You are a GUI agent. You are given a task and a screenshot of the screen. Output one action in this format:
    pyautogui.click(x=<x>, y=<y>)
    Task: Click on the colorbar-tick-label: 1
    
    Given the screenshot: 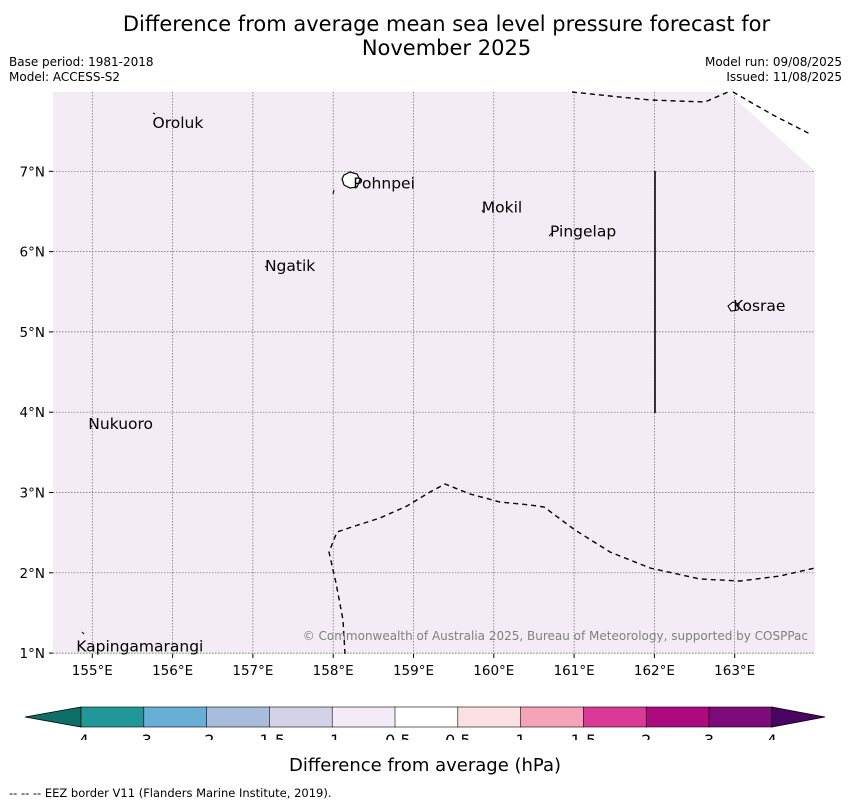 What is the action you would take?
    pyautogui.click(x=521, y=735)
    